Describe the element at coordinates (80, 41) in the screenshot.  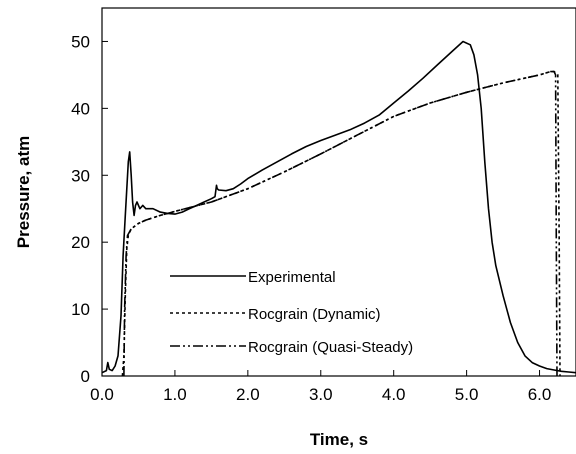
I see `y-tick-label: 50` at that location.